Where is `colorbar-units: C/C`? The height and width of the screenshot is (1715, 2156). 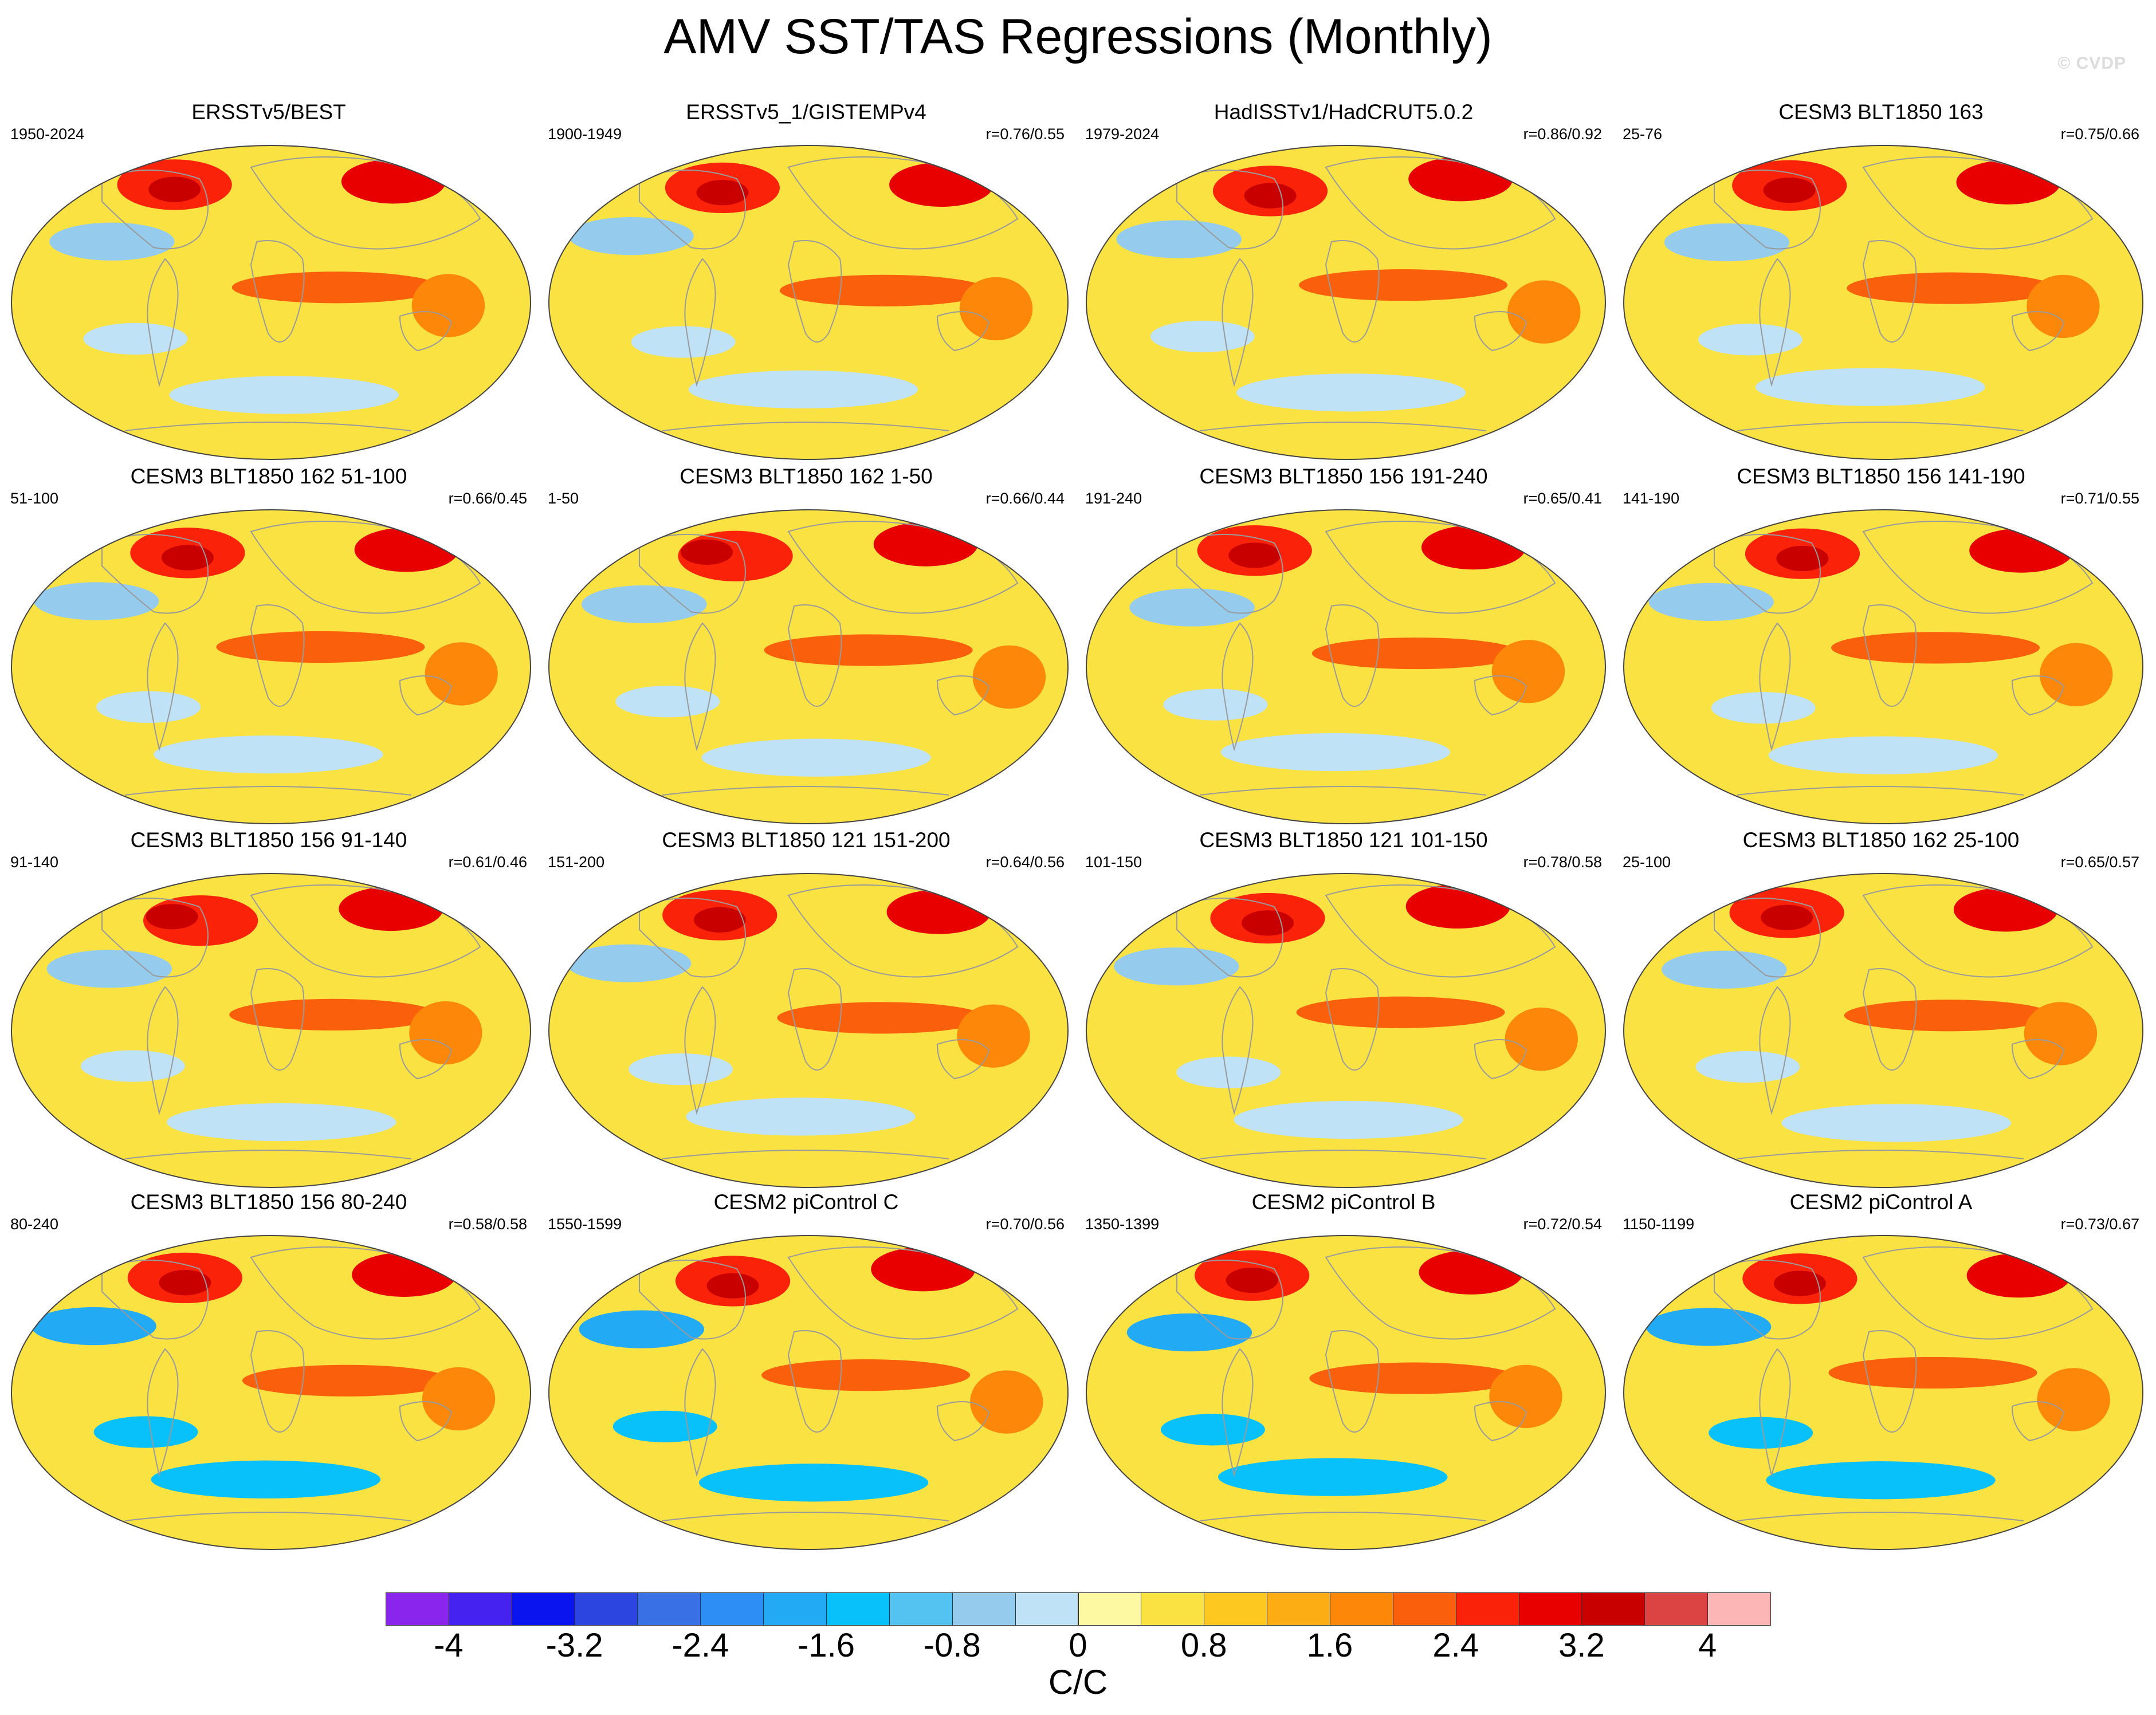 colorbar-units: C/C is located at coordinates (1078, 1682).